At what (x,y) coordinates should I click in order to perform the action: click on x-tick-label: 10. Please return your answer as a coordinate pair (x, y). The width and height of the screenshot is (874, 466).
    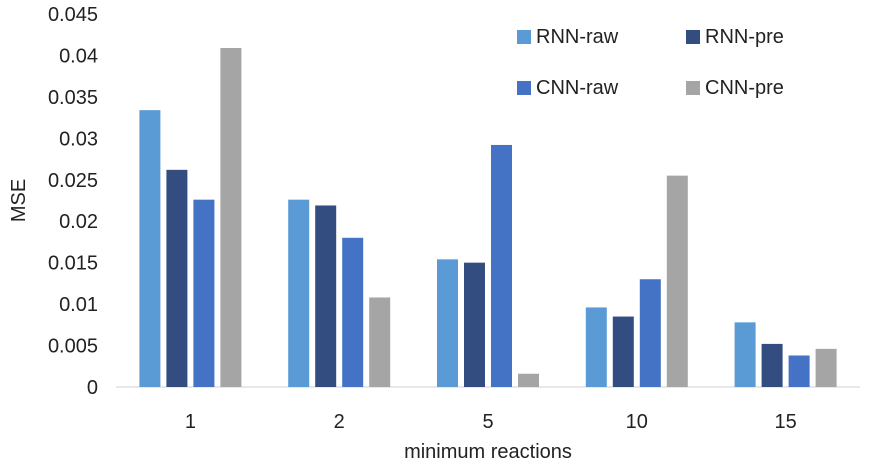
    Looking at the image, I should click on (637, 422).